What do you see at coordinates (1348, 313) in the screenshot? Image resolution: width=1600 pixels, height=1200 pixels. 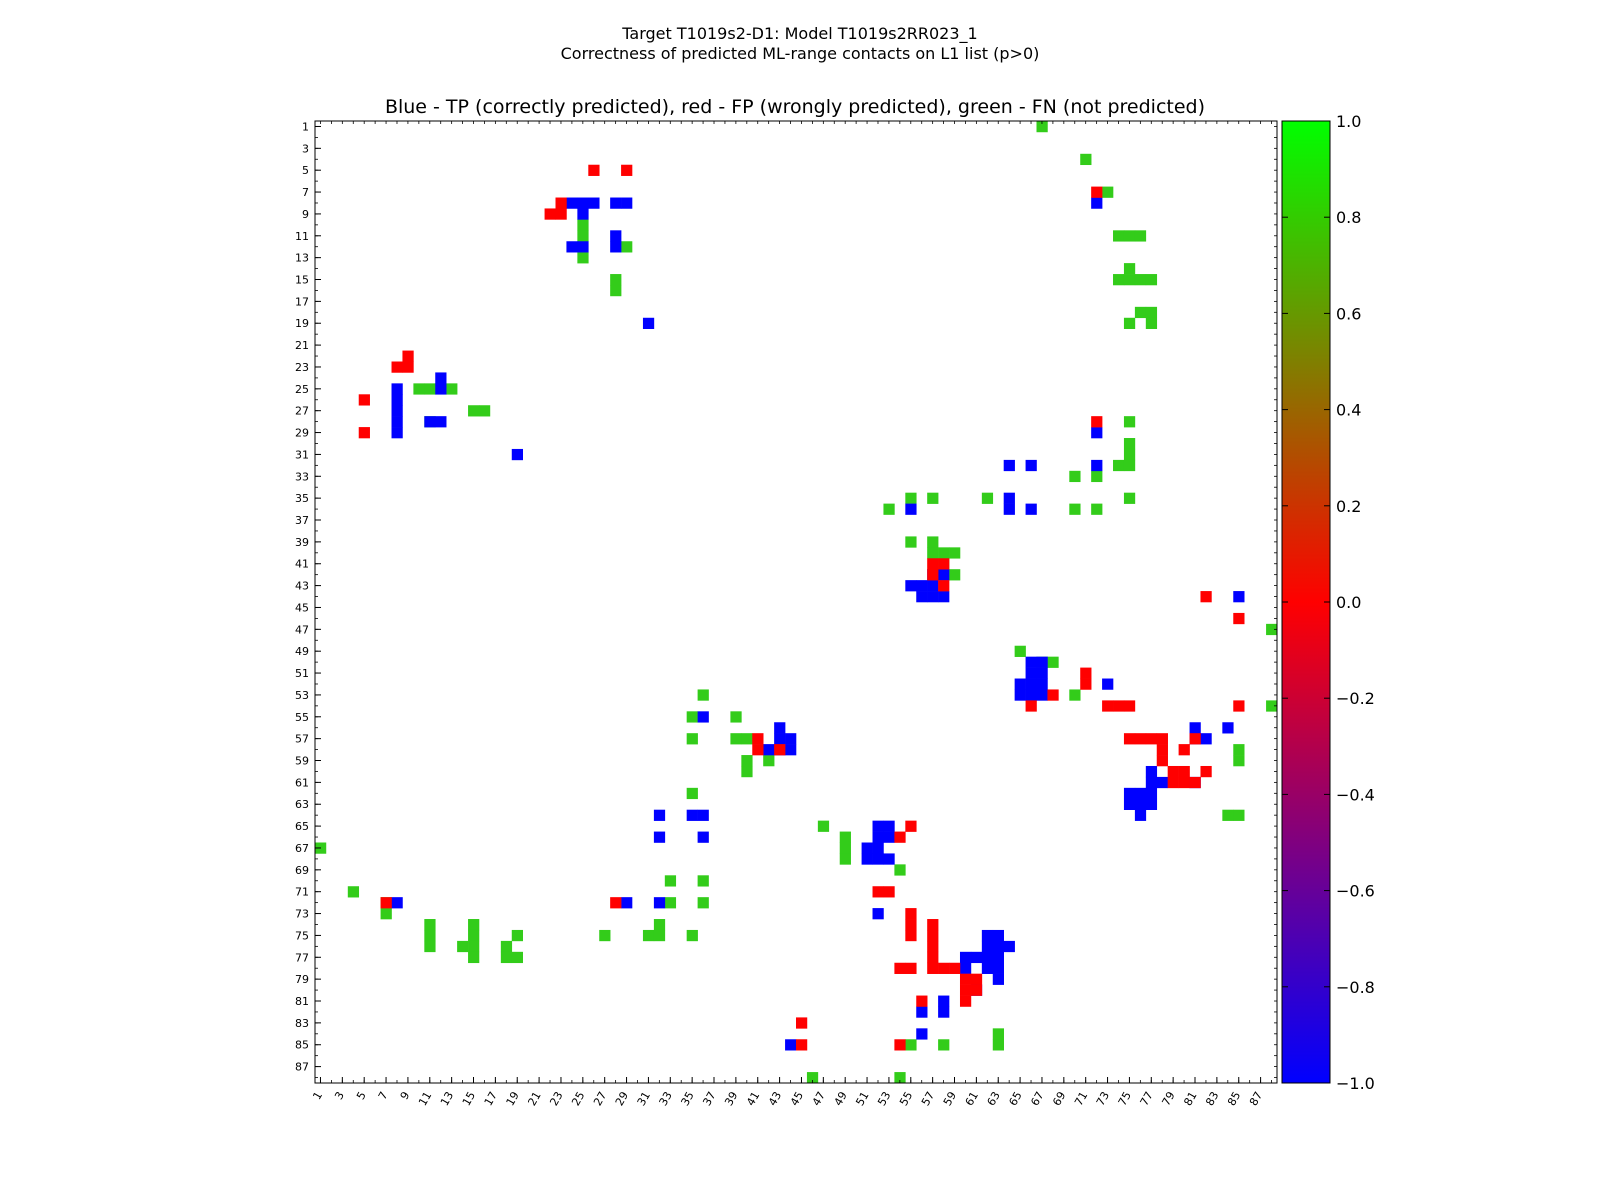 I see `colorbar-tick-label: 0.6` at bounding box center [1348, 313].